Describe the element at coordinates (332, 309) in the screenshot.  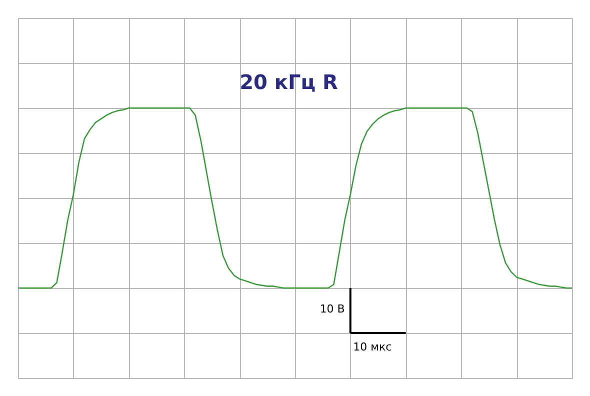
I see `text: 10 В` at that location.